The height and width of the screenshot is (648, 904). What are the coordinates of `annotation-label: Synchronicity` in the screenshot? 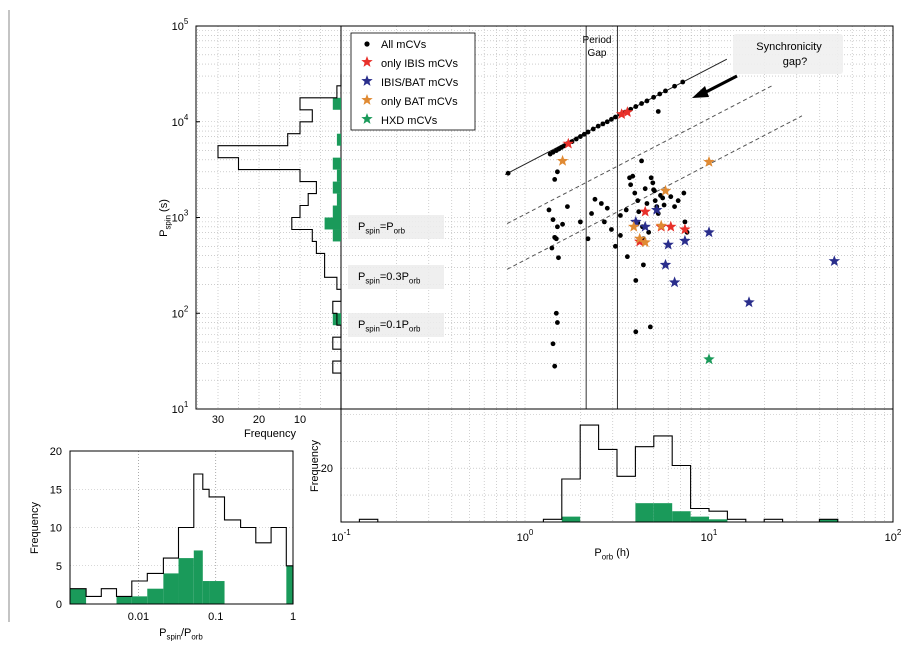 It's located at (789, 47).